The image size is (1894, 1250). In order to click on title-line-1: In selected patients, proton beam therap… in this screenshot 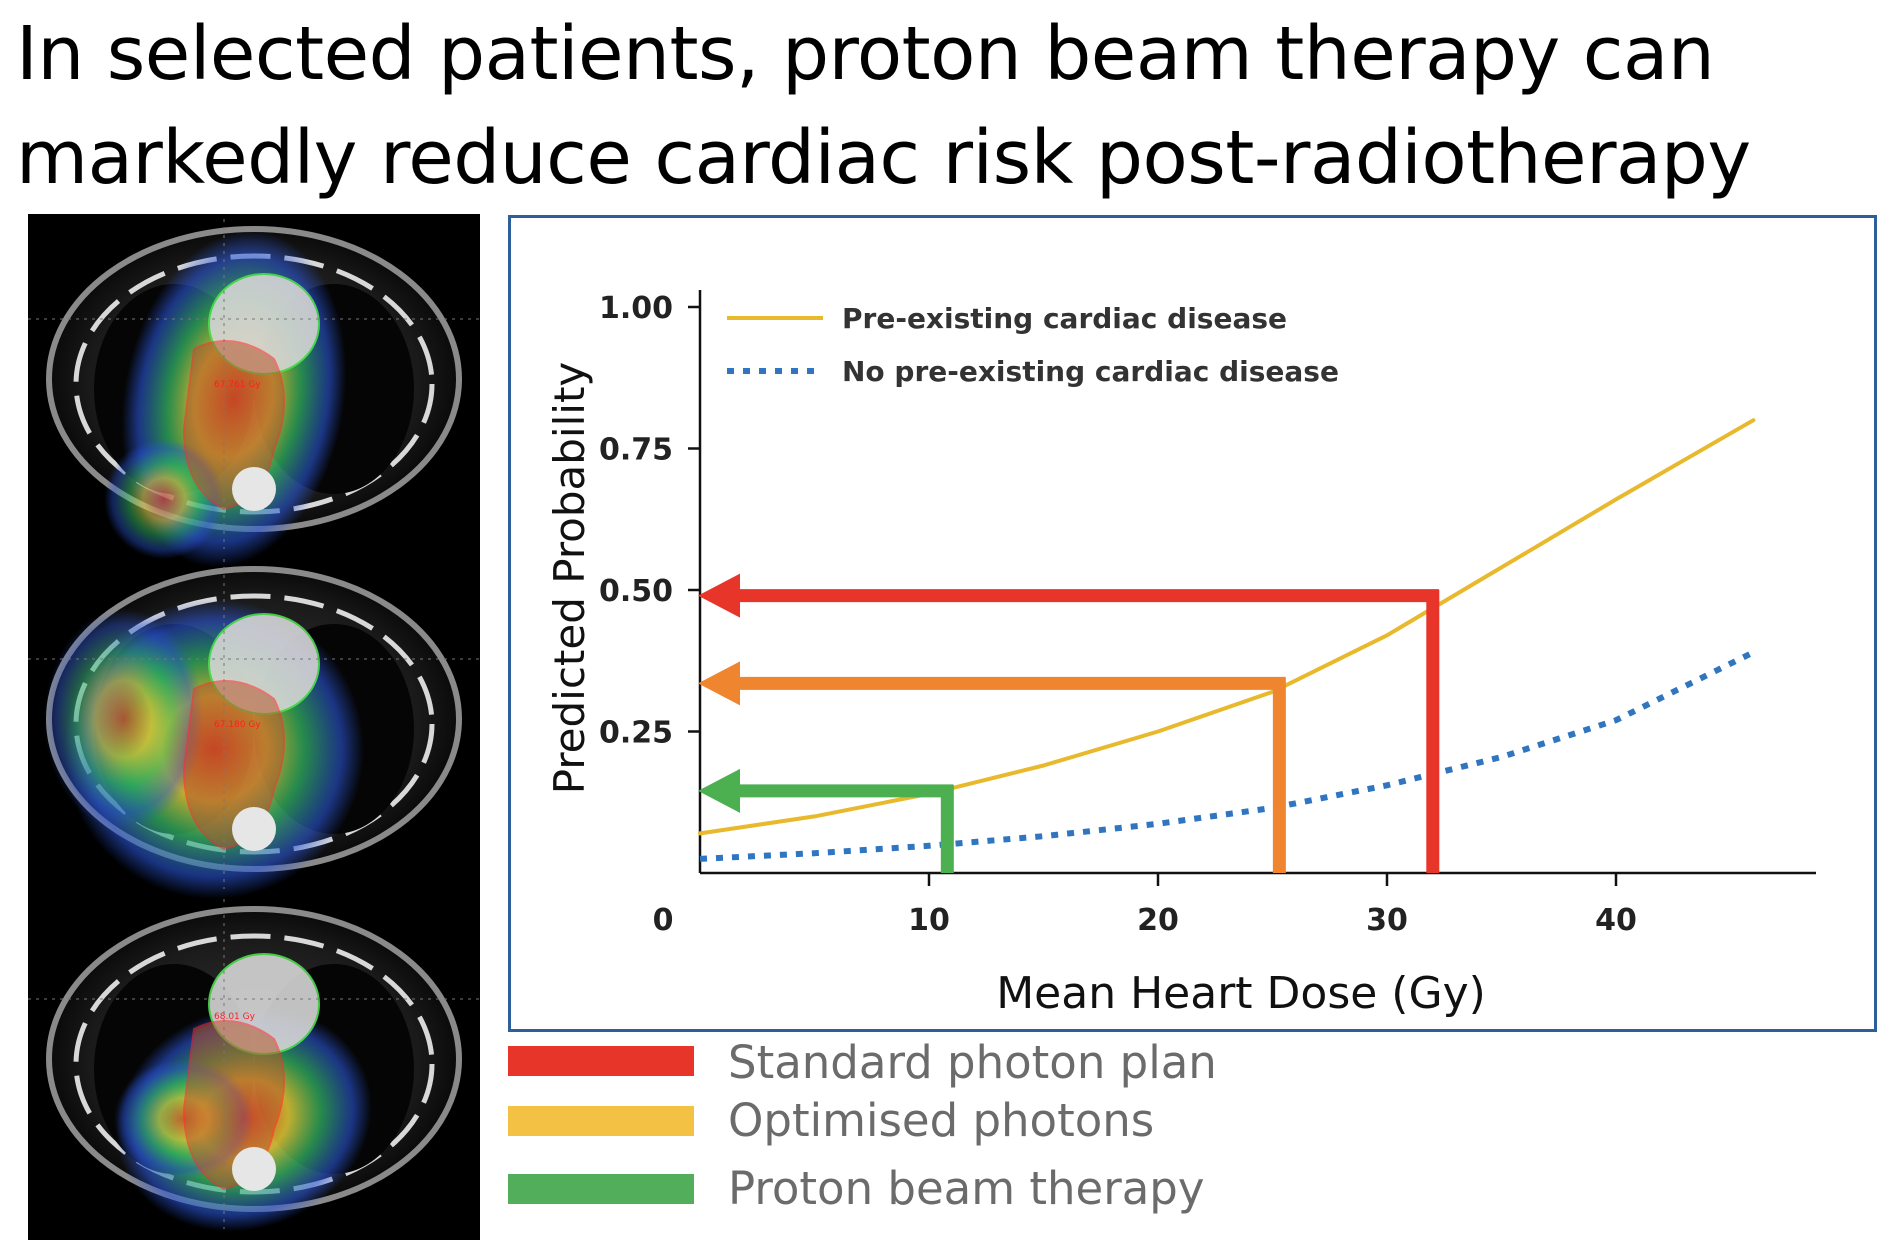, I will do `click(865, 54)`.